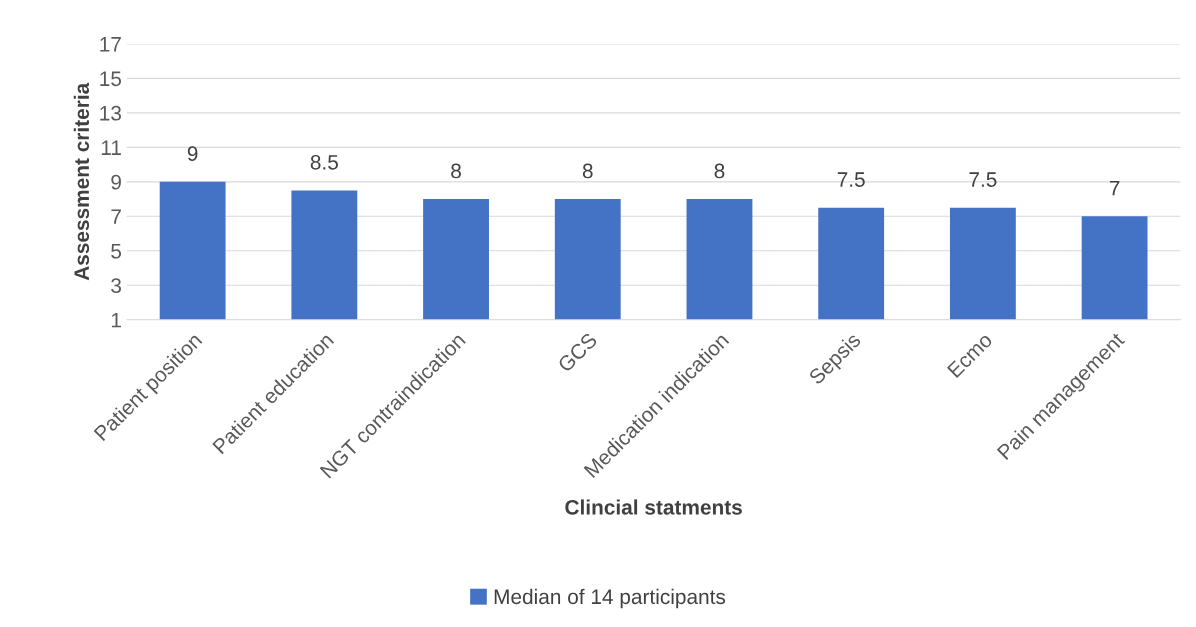 The image size is (1196, 627). Describe the element at coordinates (610, 598) in the screenshot. I see `legend-label: Median of 14 participants` at that location.